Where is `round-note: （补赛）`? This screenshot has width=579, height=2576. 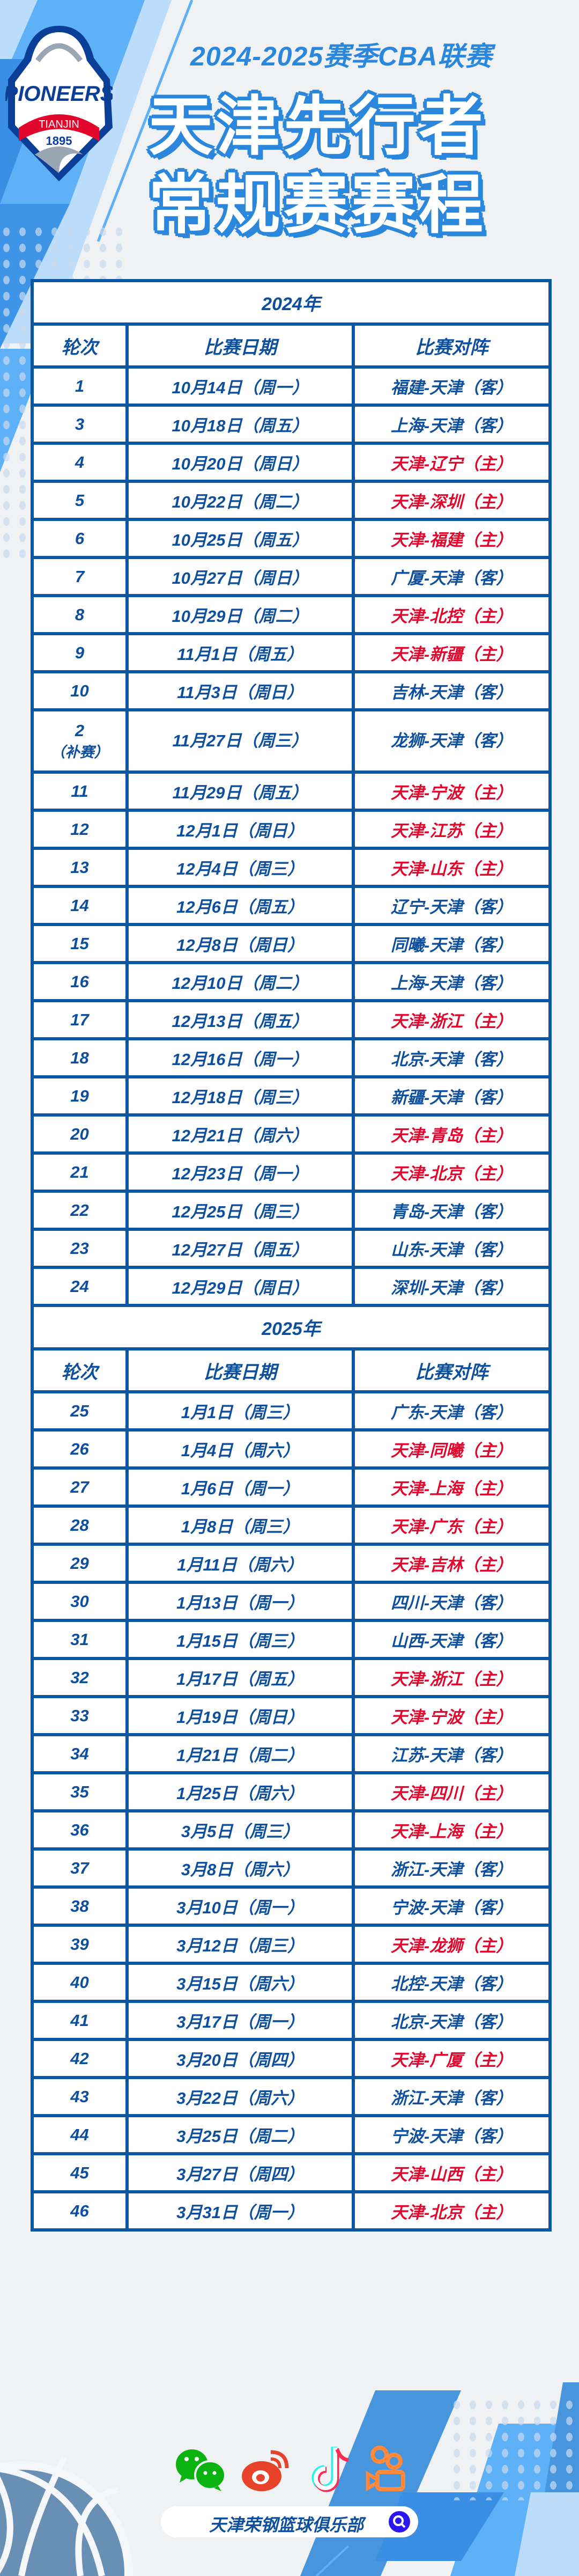
round-note: （补赛） is located at coordinates (79, 752).